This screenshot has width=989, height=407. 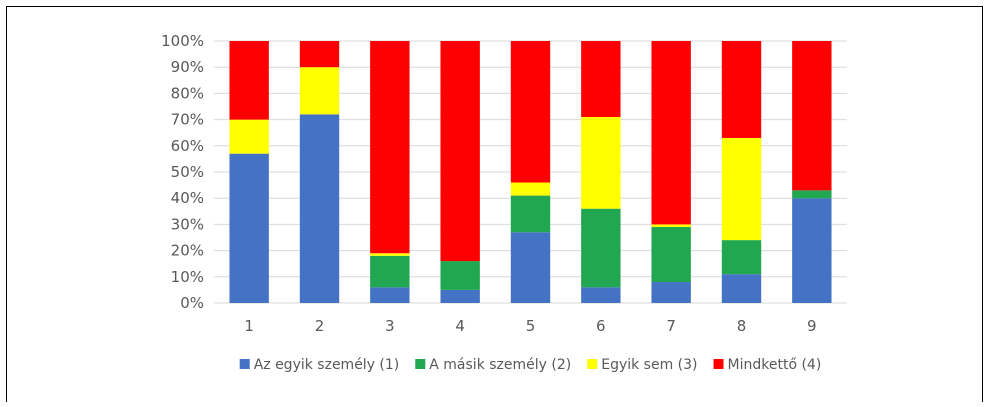 I want to click on y-tick-label: 60%, so click(x=187, y=146).